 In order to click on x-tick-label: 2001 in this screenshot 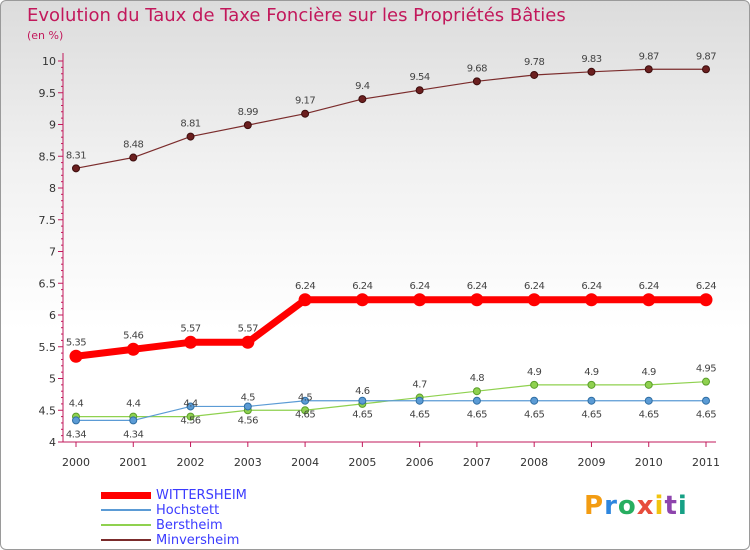, I will do `click(133, 462)`.